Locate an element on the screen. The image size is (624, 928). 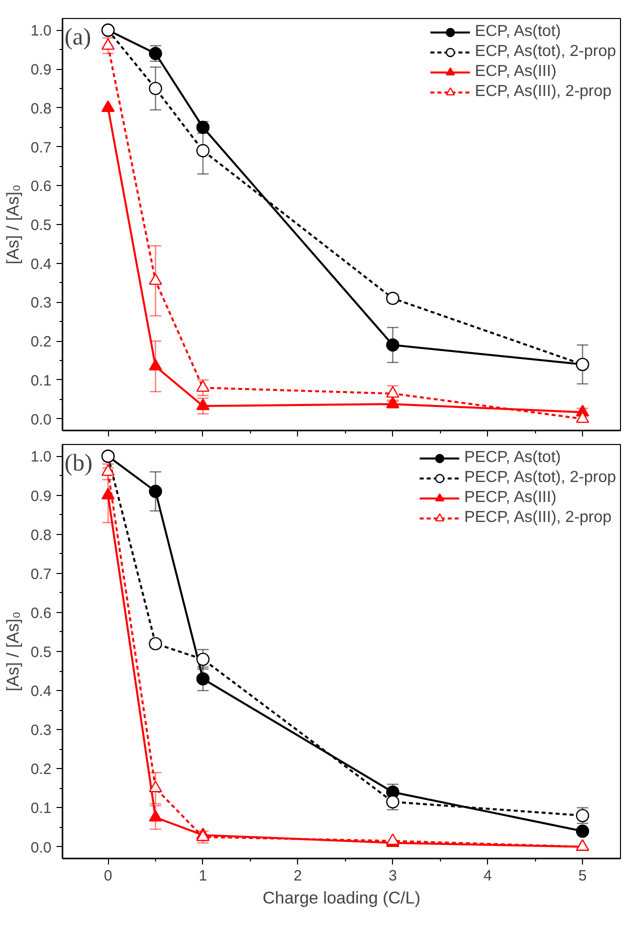
annotation: (b) is located at coordinates (78, 463).